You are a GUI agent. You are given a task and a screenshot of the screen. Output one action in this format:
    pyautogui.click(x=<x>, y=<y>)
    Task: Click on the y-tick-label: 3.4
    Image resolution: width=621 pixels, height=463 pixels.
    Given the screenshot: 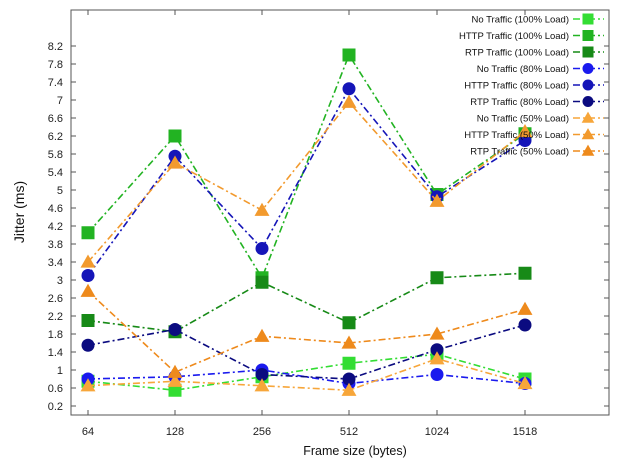 What is the action you would take?
    pyautogui.click(x=55, y=263)
    